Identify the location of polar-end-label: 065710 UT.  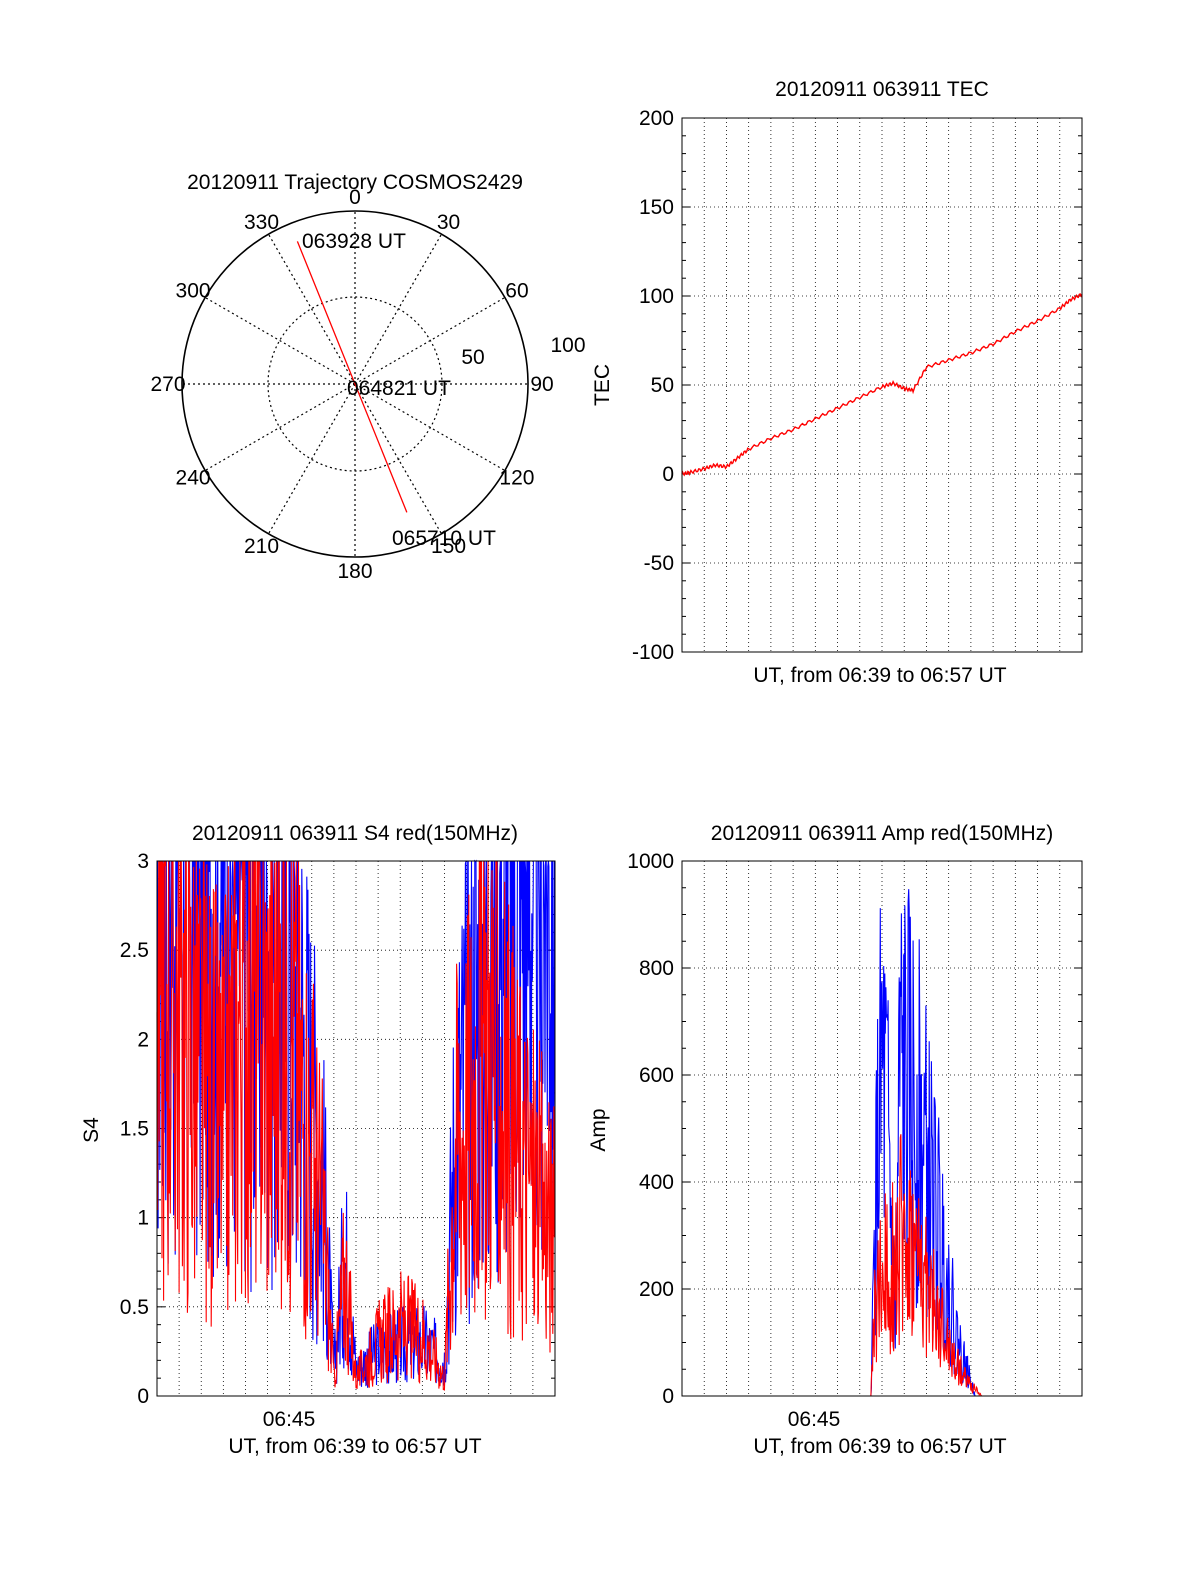
(444, 538).